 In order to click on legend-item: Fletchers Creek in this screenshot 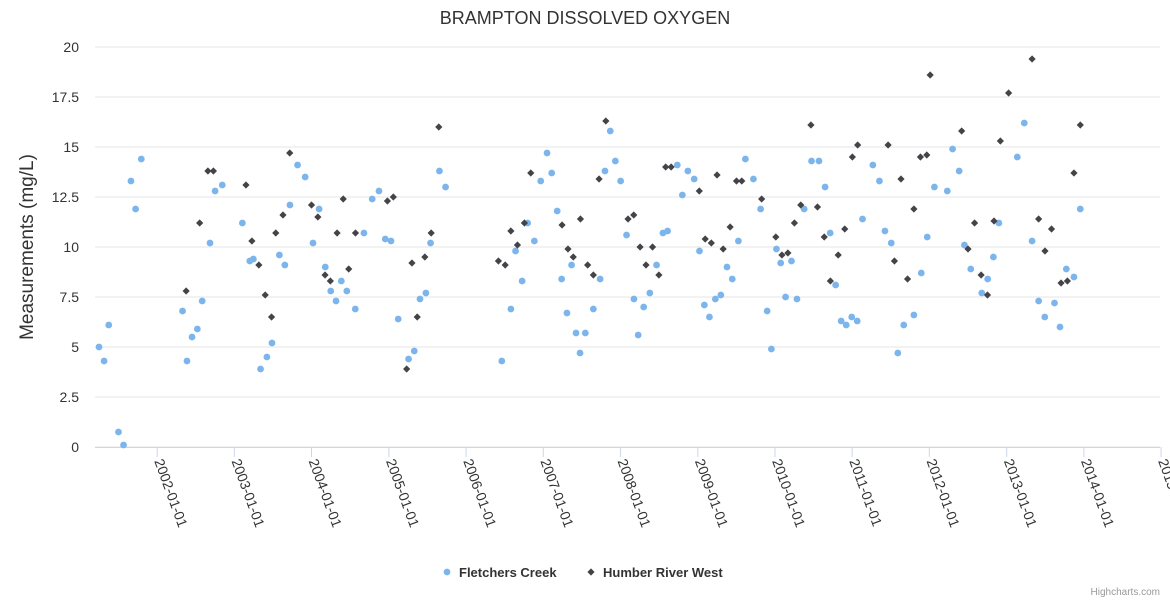, I will do `click(500, 572)`.